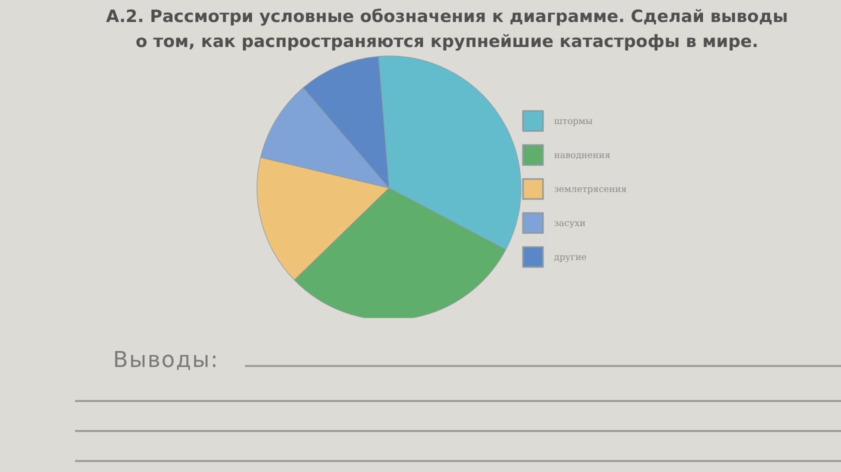 The width and height of the screenshot is (841, 472). What do you see at coordinates (582, 156) in the screenshot?
I see `legend-label: наводнения` at bounding box center [582, 156].